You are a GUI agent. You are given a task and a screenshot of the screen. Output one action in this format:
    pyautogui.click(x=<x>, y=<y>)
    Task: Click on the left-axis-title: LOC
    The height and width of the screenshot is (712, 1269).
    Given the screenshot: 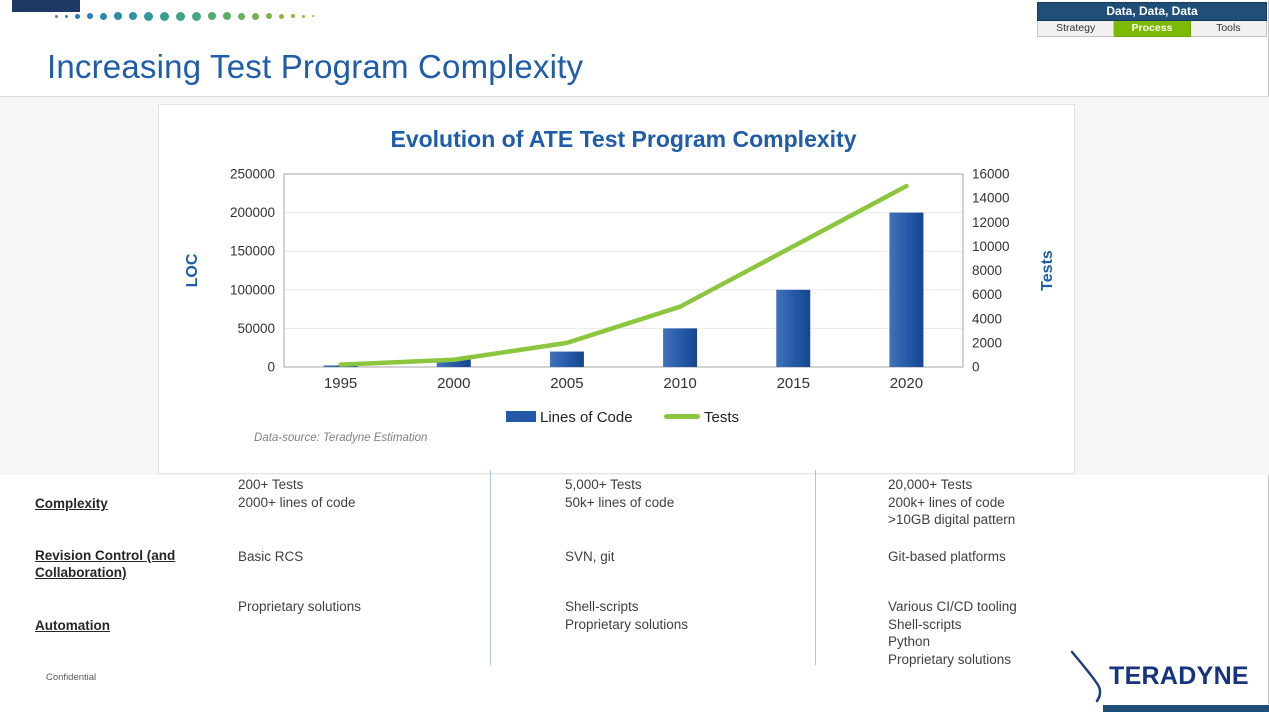 What is the action you would take?
    pyautogui.click(x=192, y=270)
    